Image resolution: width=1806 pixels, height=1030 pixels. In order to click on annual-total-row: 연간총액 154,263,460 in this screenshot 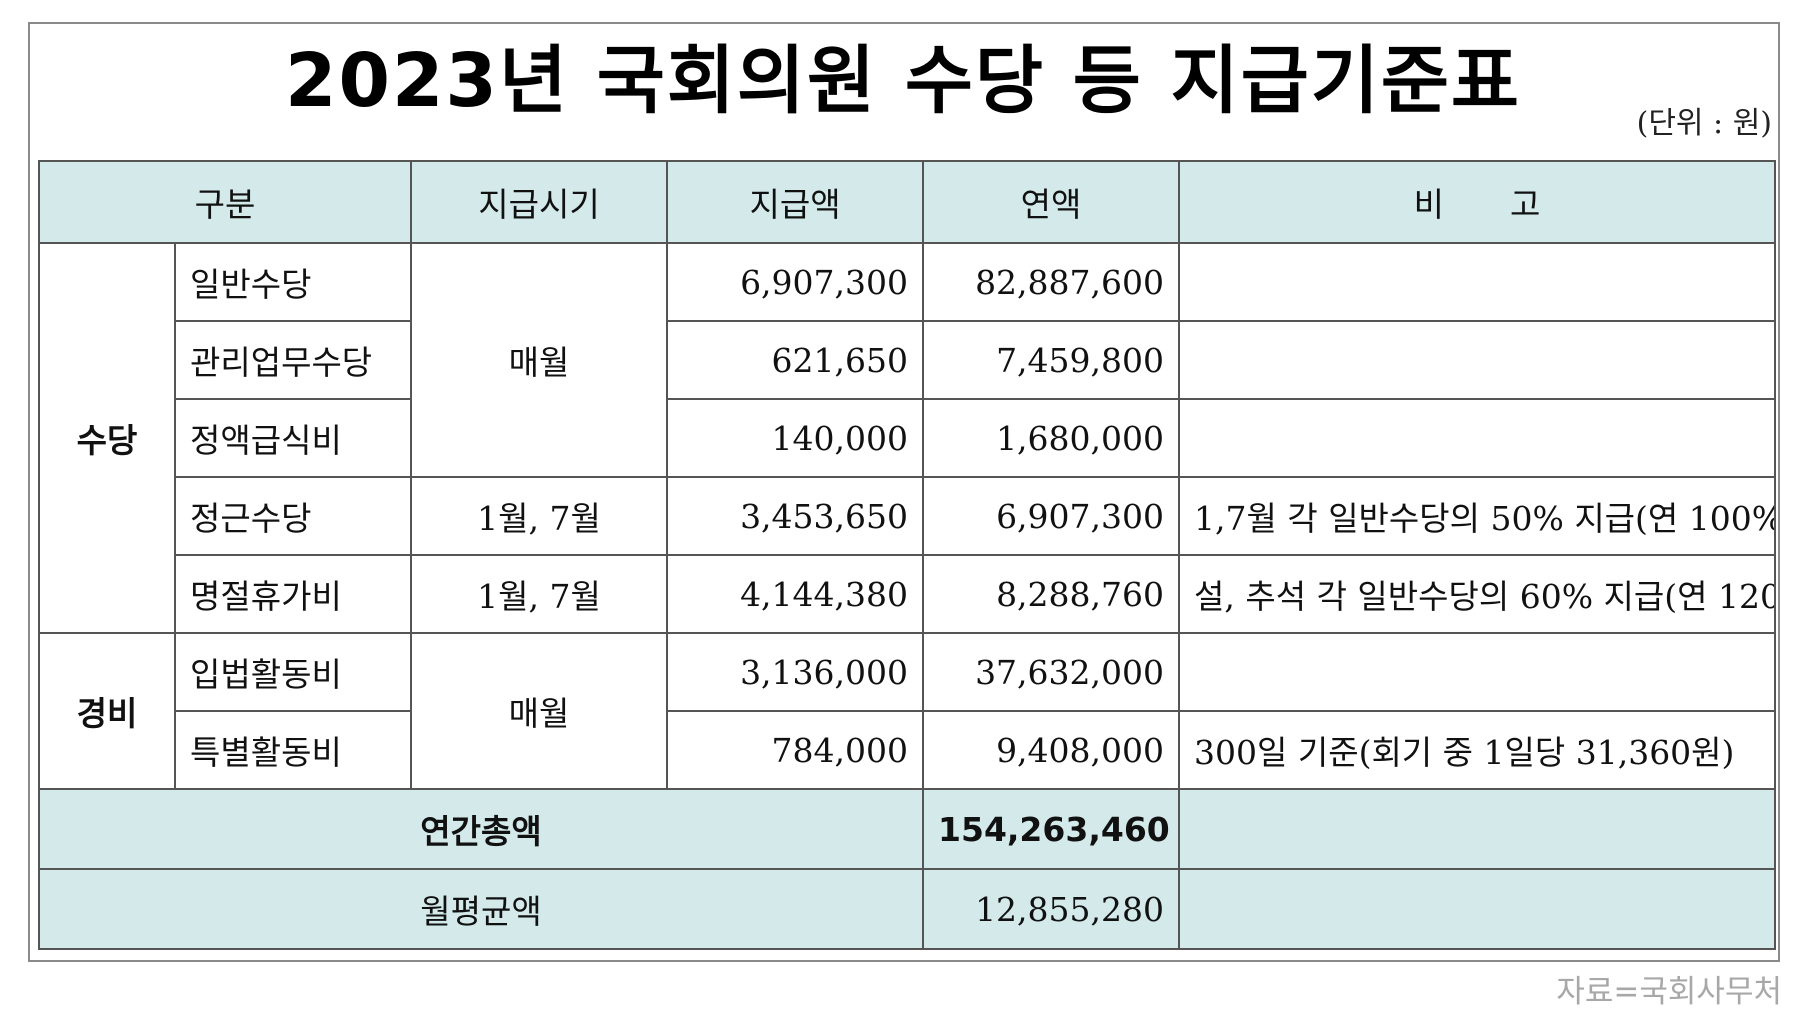, I will do `click(907, 829)`.